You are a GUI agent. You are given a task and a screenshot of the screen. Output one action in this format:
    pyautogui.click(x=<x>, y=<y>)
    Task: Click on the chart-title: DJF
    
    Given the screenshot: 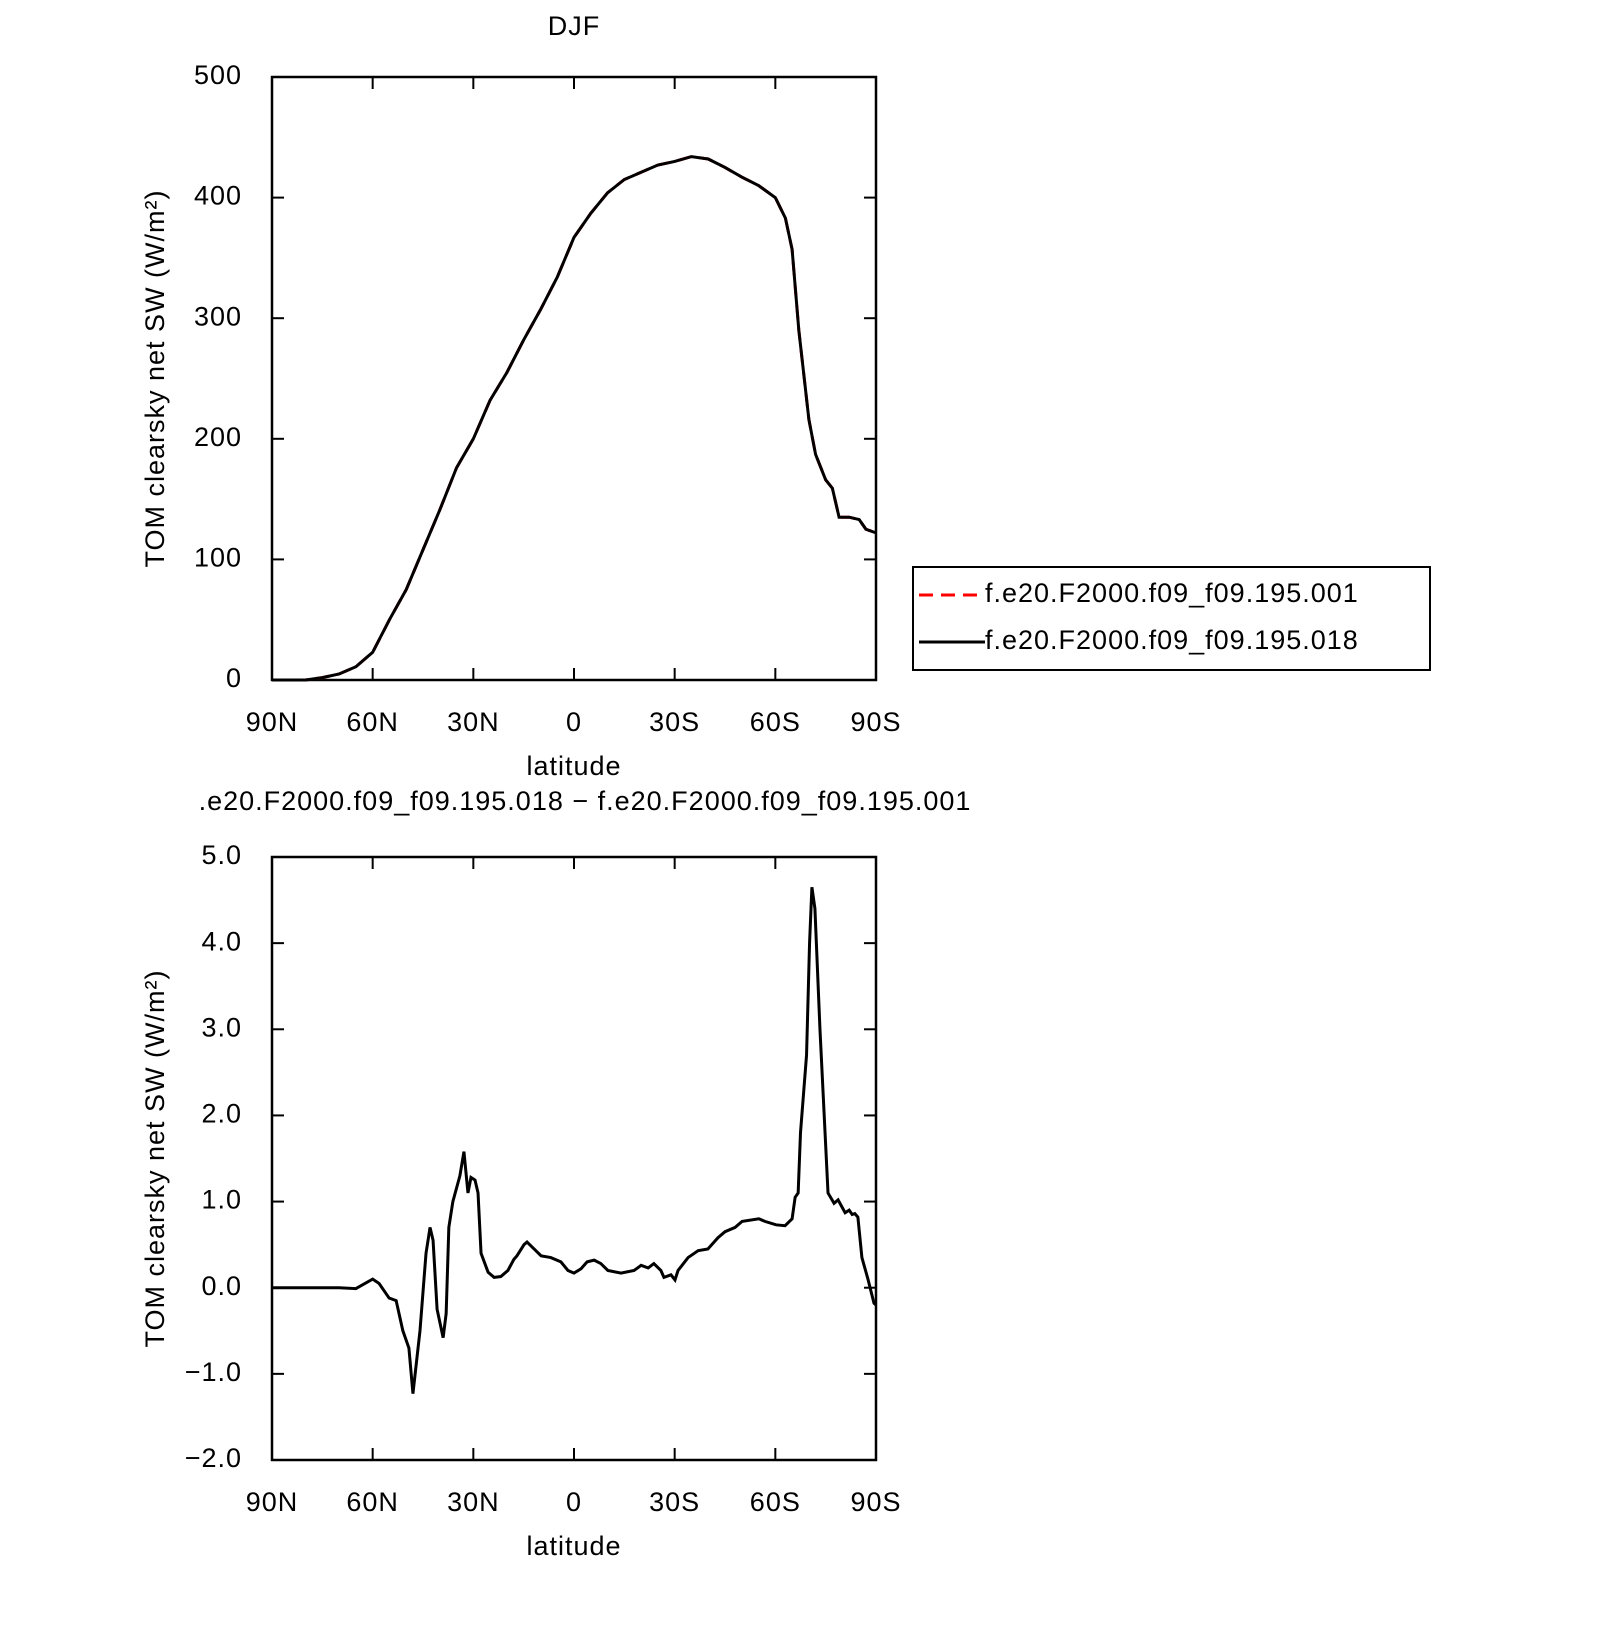 What is the action you would take?
    pyautogui.click(x=574, y=26)
    